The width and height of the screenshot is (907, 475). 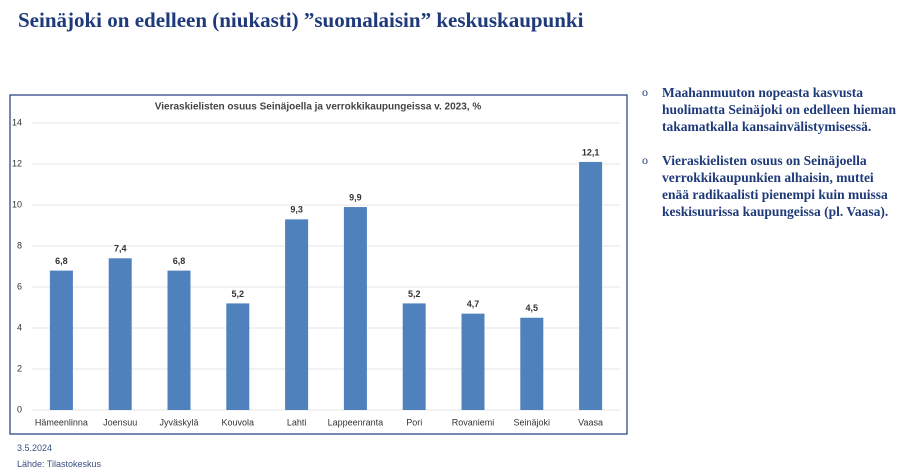 I want to click on x-tick-label: Rovaniemi, so click(x=473, y=422).